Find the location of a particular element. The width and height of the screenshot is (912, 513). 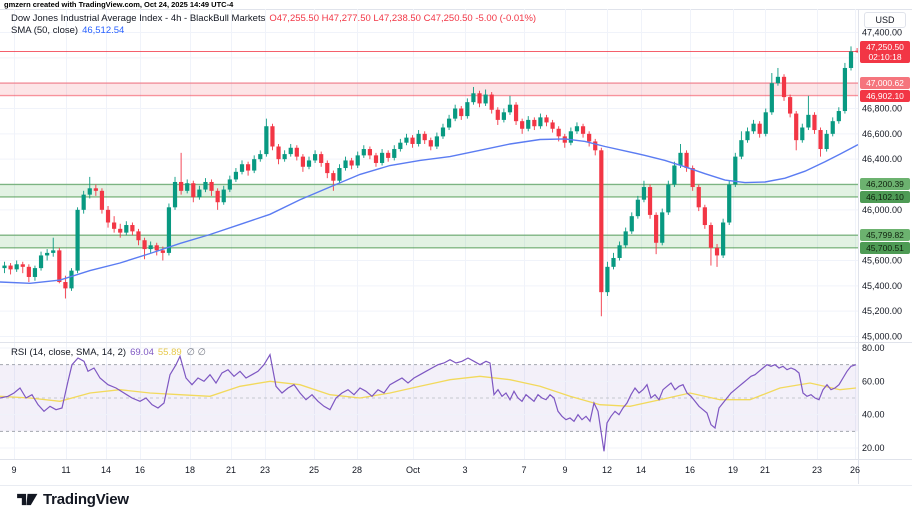

zone-price-badge: 45,799.82 is located at coordinates (885, 235).